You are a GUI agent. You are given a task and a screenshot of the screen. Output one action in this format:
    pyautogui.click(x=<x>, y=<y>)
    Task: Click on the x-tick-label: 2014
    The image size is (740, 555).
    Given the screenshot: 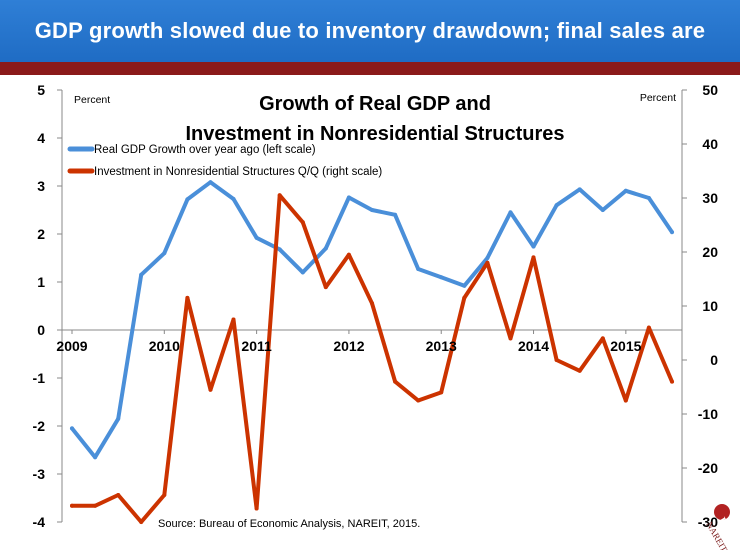 What is the action you would take?
    pyautogui.click(x=533, y=346)
    